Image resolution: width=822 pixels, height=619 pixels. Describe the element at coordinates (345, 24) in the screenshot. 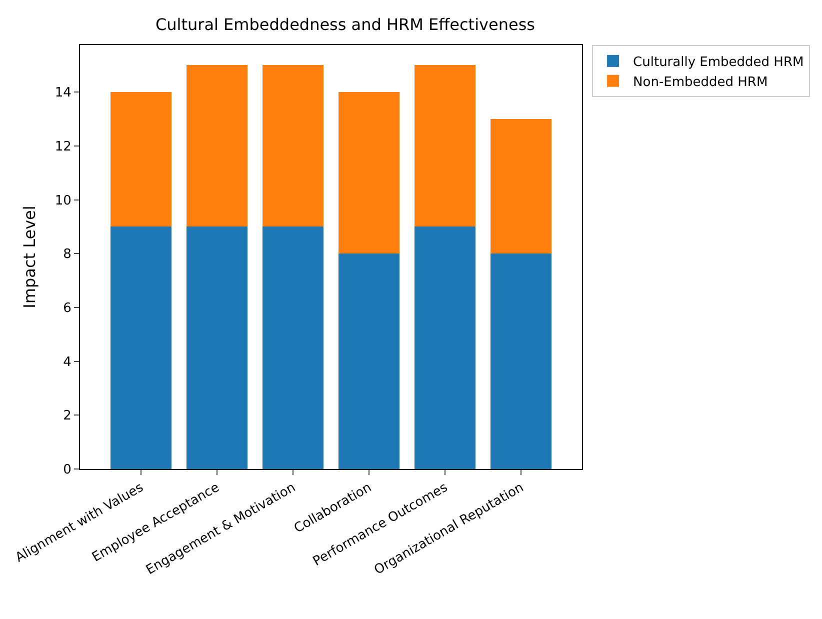

I see `chart-title: Cultural Embeddedness and HRM Effectiveness` at that location.